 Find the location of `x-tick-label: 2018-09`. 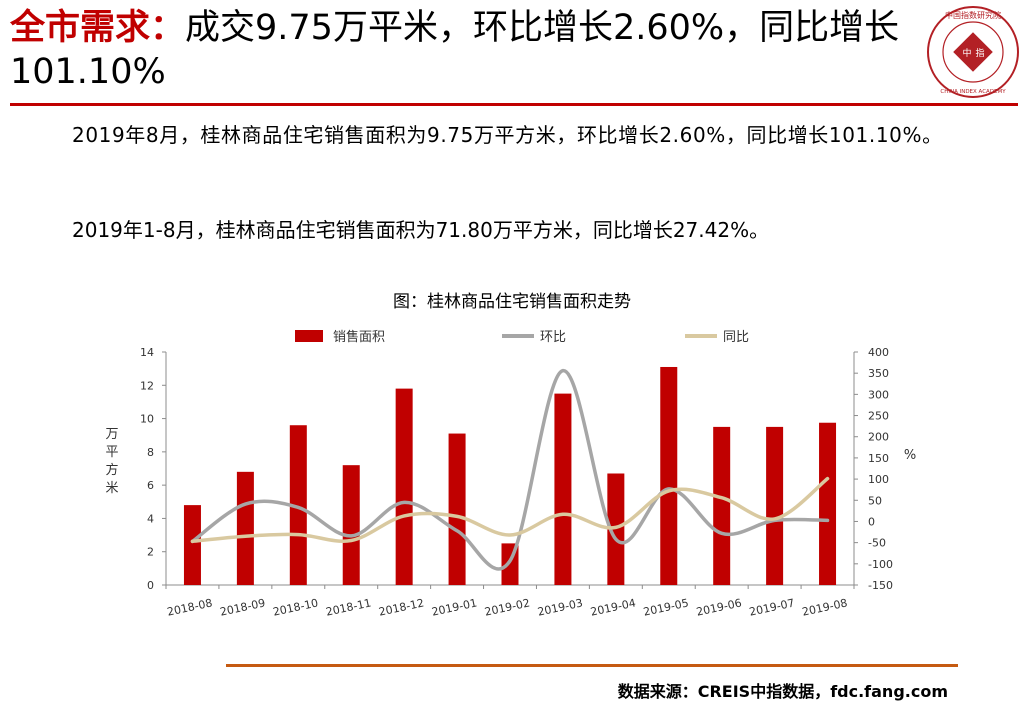

x-tick-label: 2018-09 is located at coordinates (243, 607).